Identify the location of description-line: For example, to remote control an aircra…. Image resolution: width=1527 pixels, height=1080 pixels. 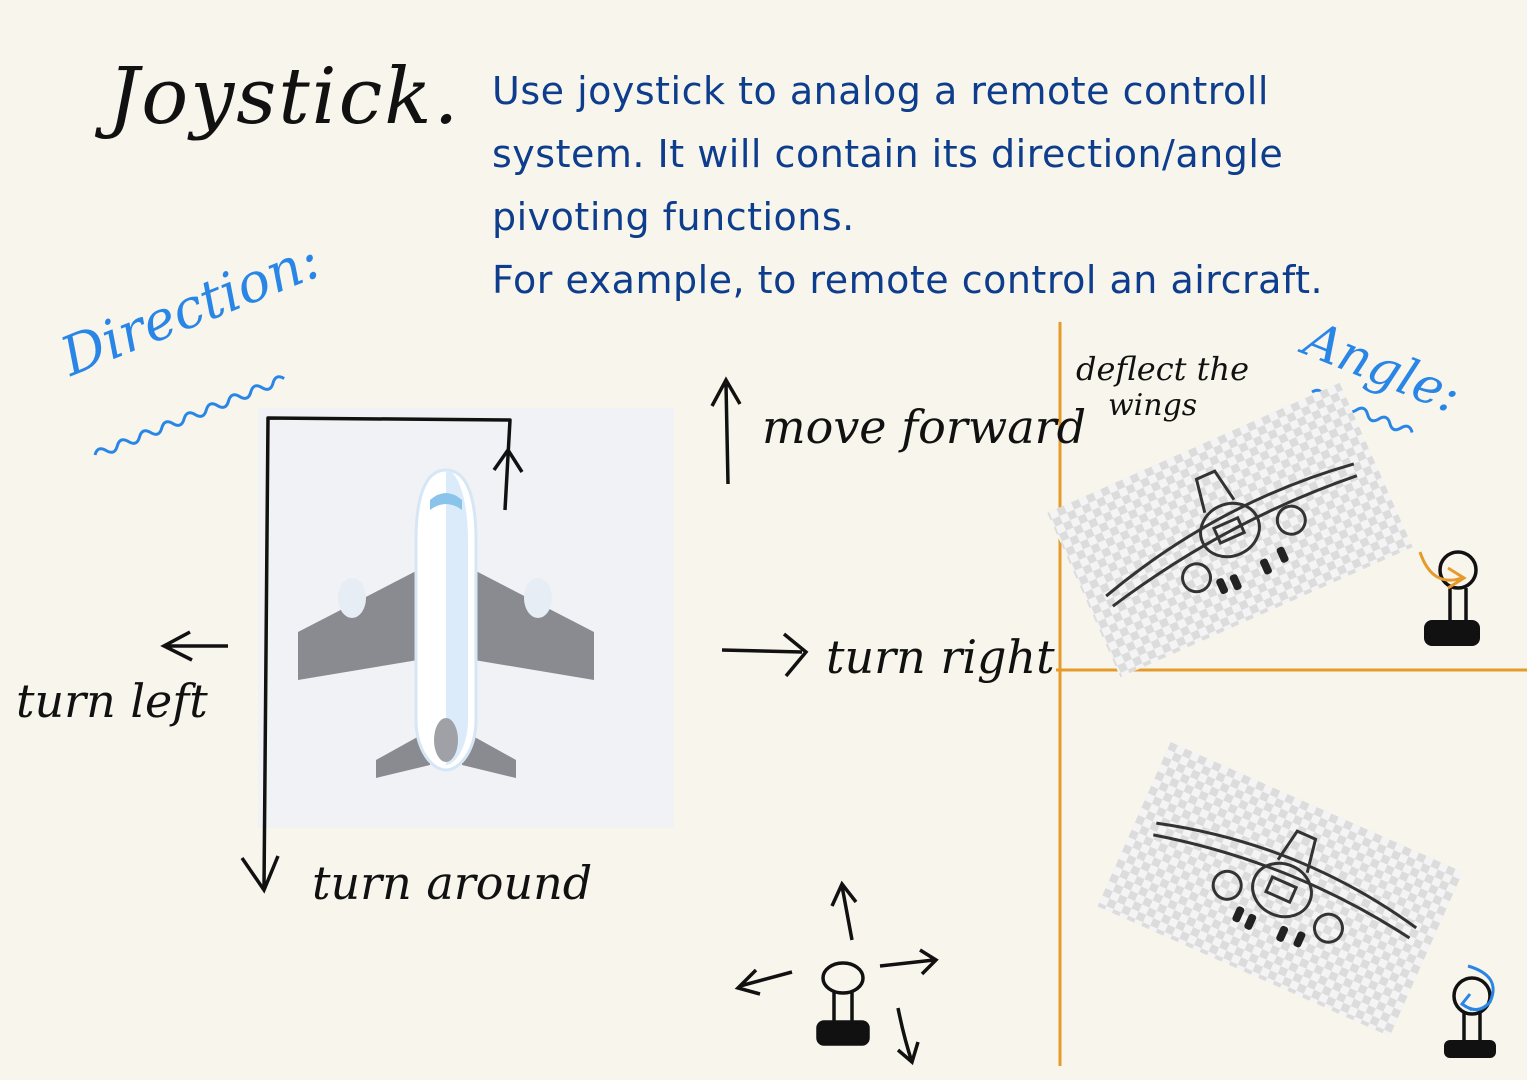
(908, 280).